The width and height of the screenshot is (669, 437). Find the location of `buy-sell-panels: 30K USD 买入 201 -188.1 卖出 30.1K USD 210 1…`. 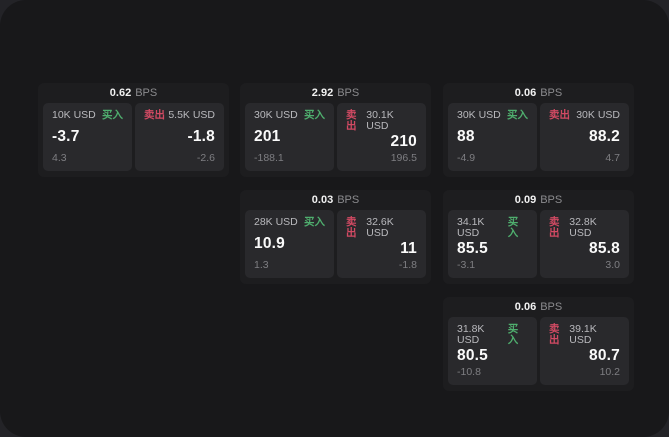

buy-sell-panels: 30K USD 买入 201 -188.1 卖出 30.1K USD 210 1… is located at coordinates (335, 137).